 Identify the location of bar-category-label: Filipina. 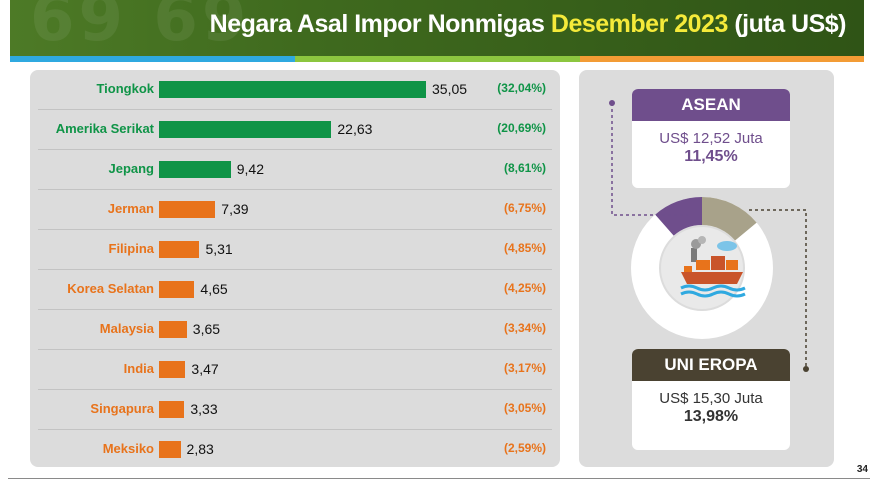
(131, 248).